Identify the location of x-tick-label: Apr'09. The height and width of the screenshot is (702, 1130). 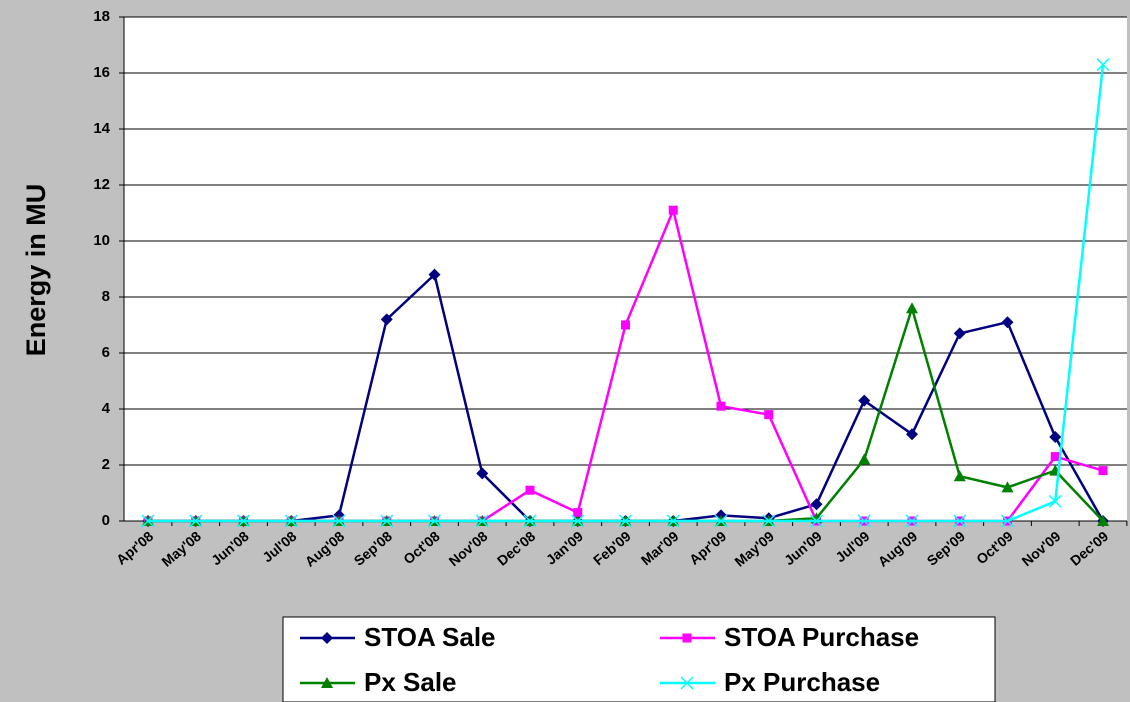
(707, 548).